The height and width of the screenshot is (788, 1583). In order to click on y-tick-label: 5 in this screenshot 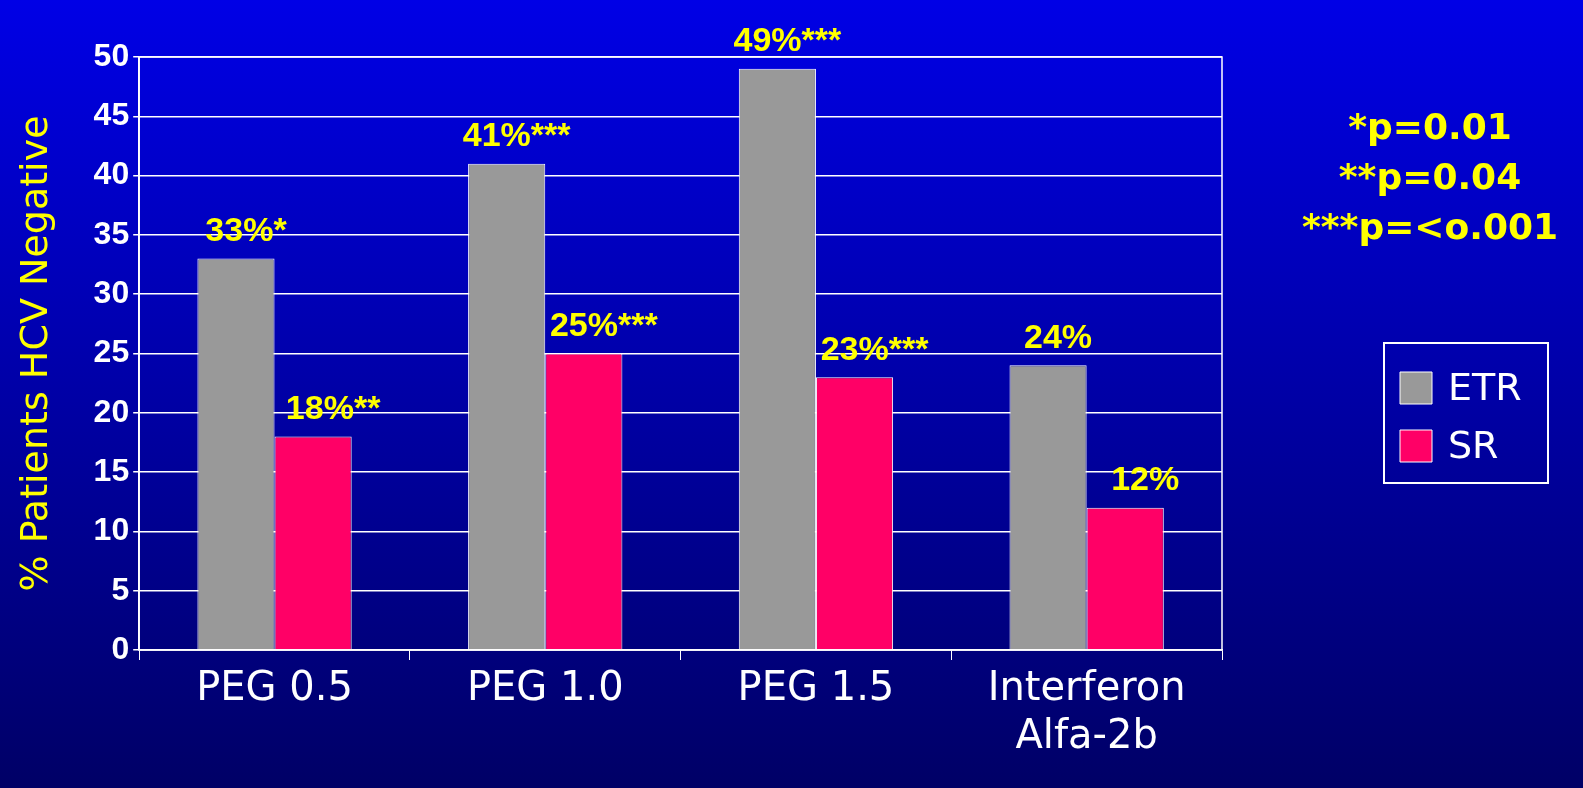, I will do `click(120, 588)`.